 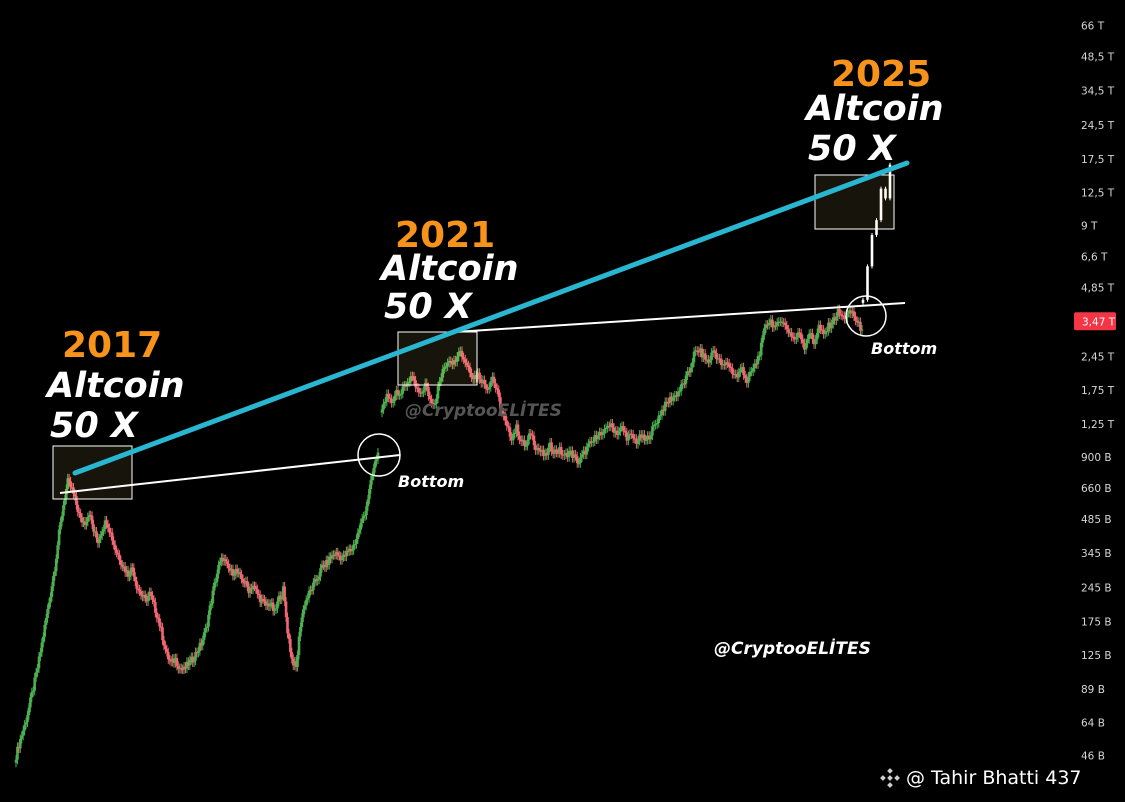 I want to click on bottom-label: Bottom, so click(x=431, y=481).